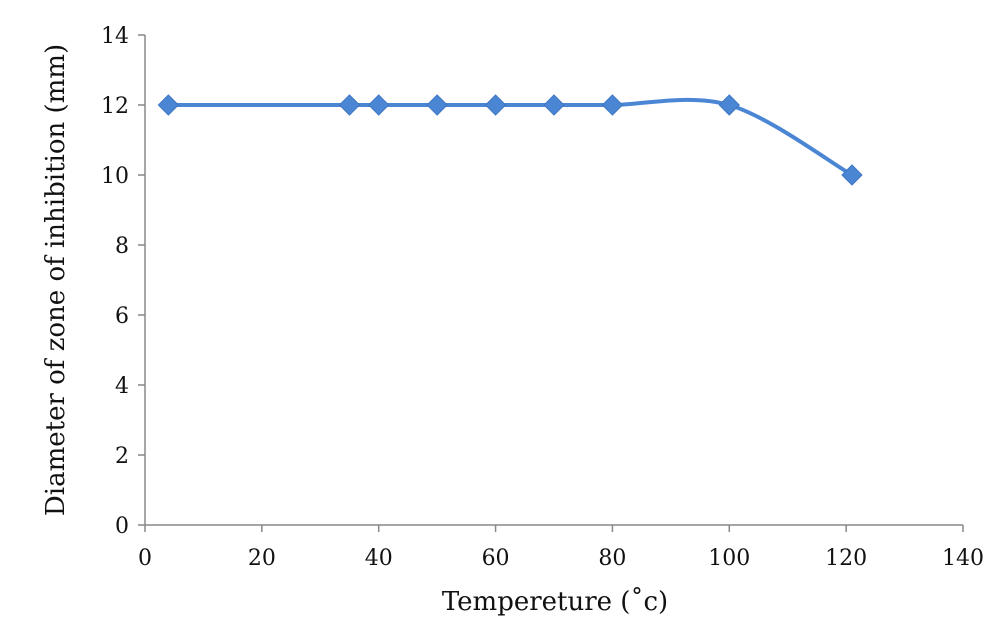 The image size is (1000, 644). Describe the element at coordinates (561, 548) in the screenshot. I see `x-axis-ticks: 0 20 40 60 80 100 120 140` at that location.